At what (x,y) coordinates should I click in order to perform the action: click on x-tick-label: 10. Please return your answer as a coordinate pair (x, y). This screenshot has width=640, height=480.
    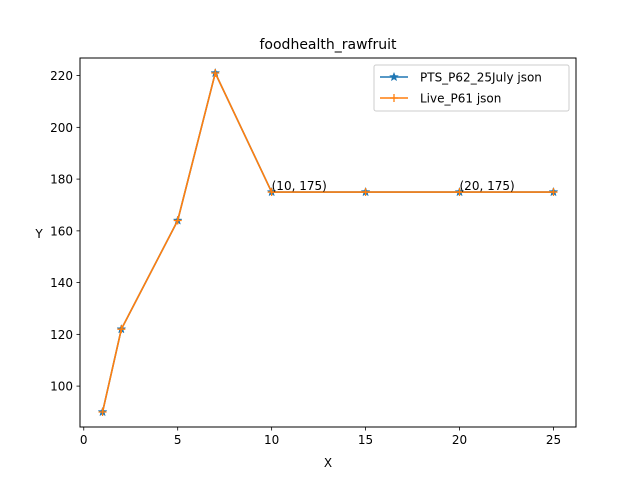
    Looking at the image, I should click on (271, 440).